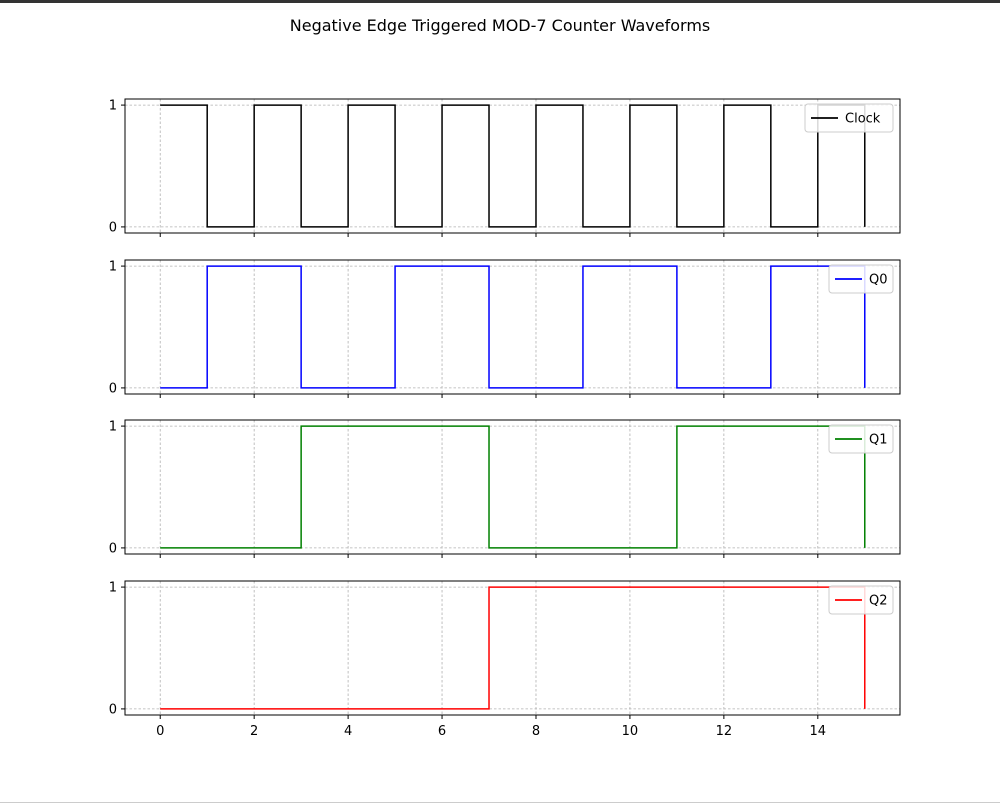 The height and width of the screenshot is (805, 1000). I want to click on legend-clock: Clock, so click(849, 118).